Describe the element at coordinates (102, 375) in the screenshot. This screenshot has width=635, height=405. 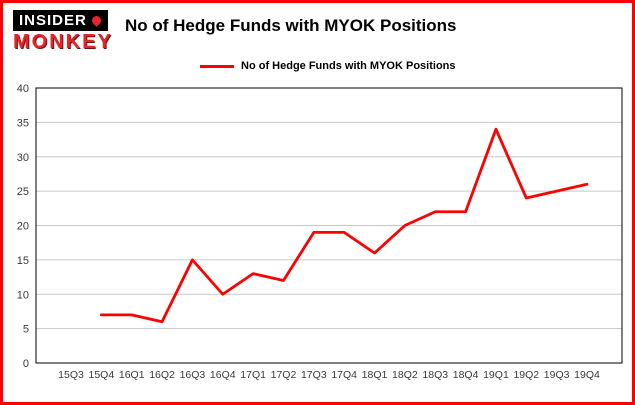
I see `svg-text: 15Q4` at that location.